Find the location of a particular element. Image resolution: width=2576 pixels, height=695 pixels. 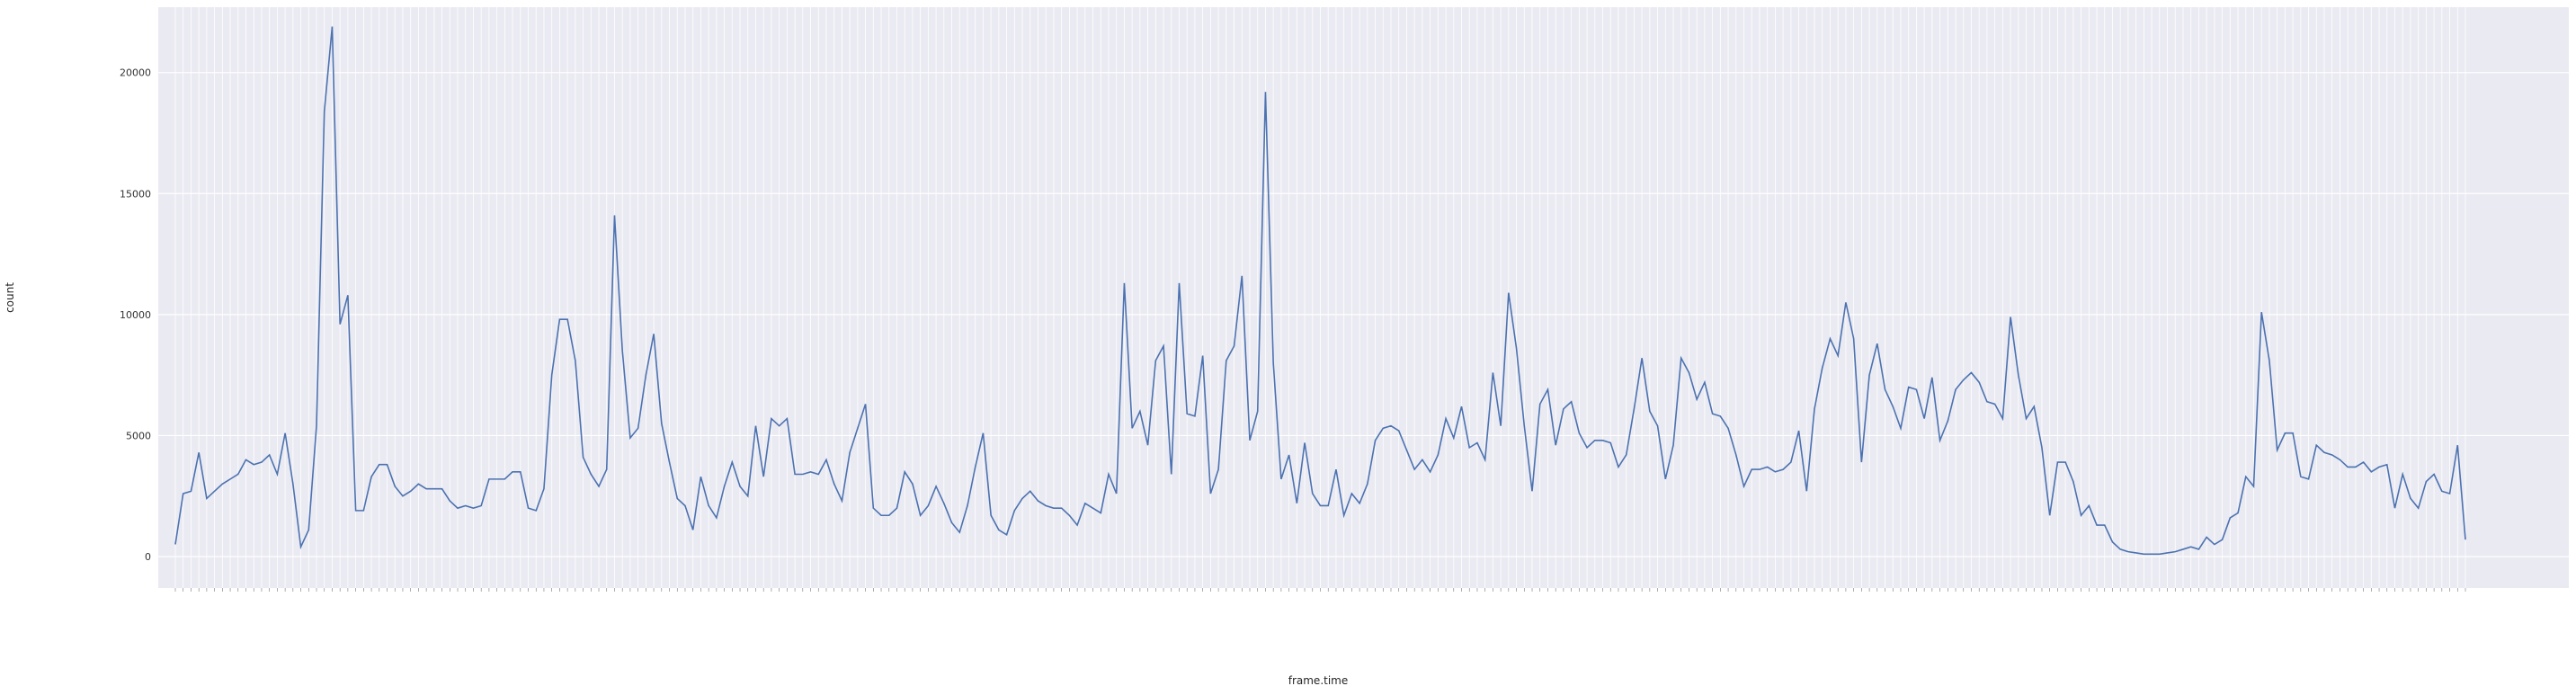

y-tick-labels: 0 5000 10000 15000 20000 is located at coordinates (135, 315).